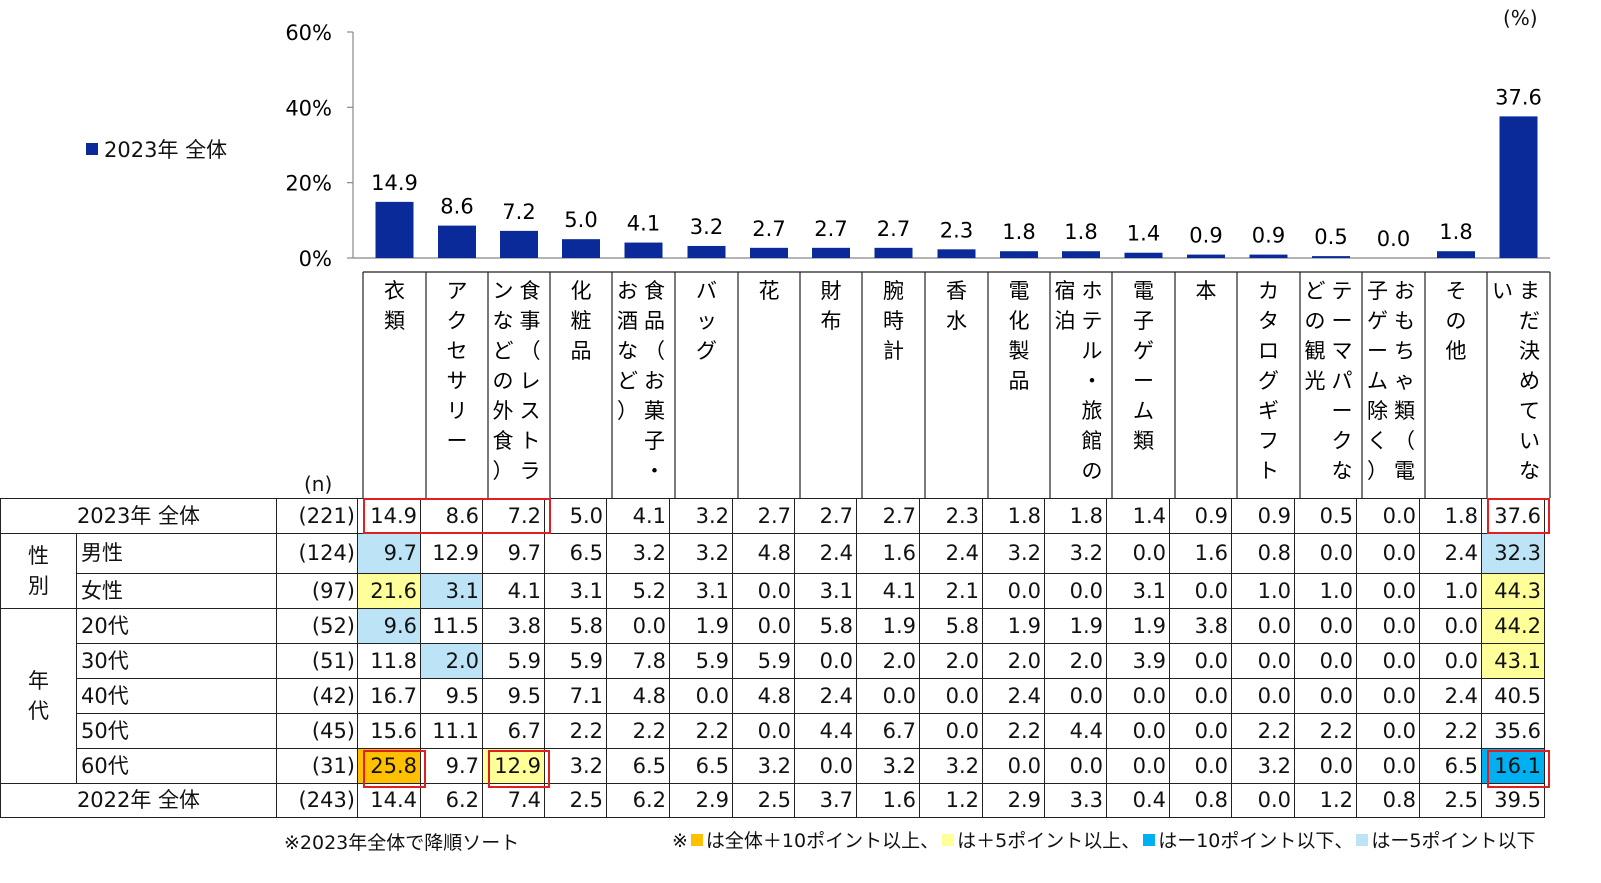 Image resolution: width=1601 pixels, height=883 pixels. I want to click on row-n: (124), so click(317, 553).